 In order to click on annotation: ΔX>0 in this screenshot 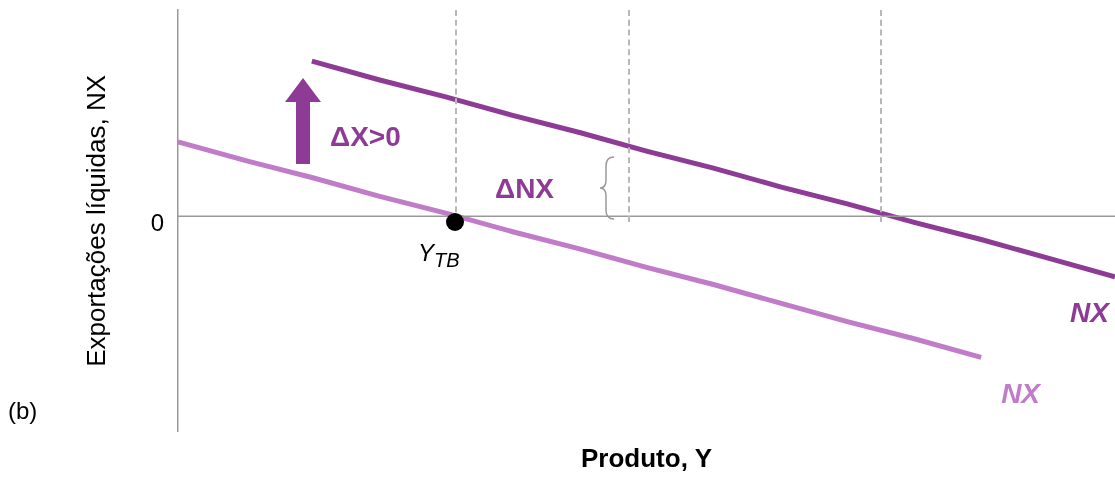, I will do `click(365, 137)`.